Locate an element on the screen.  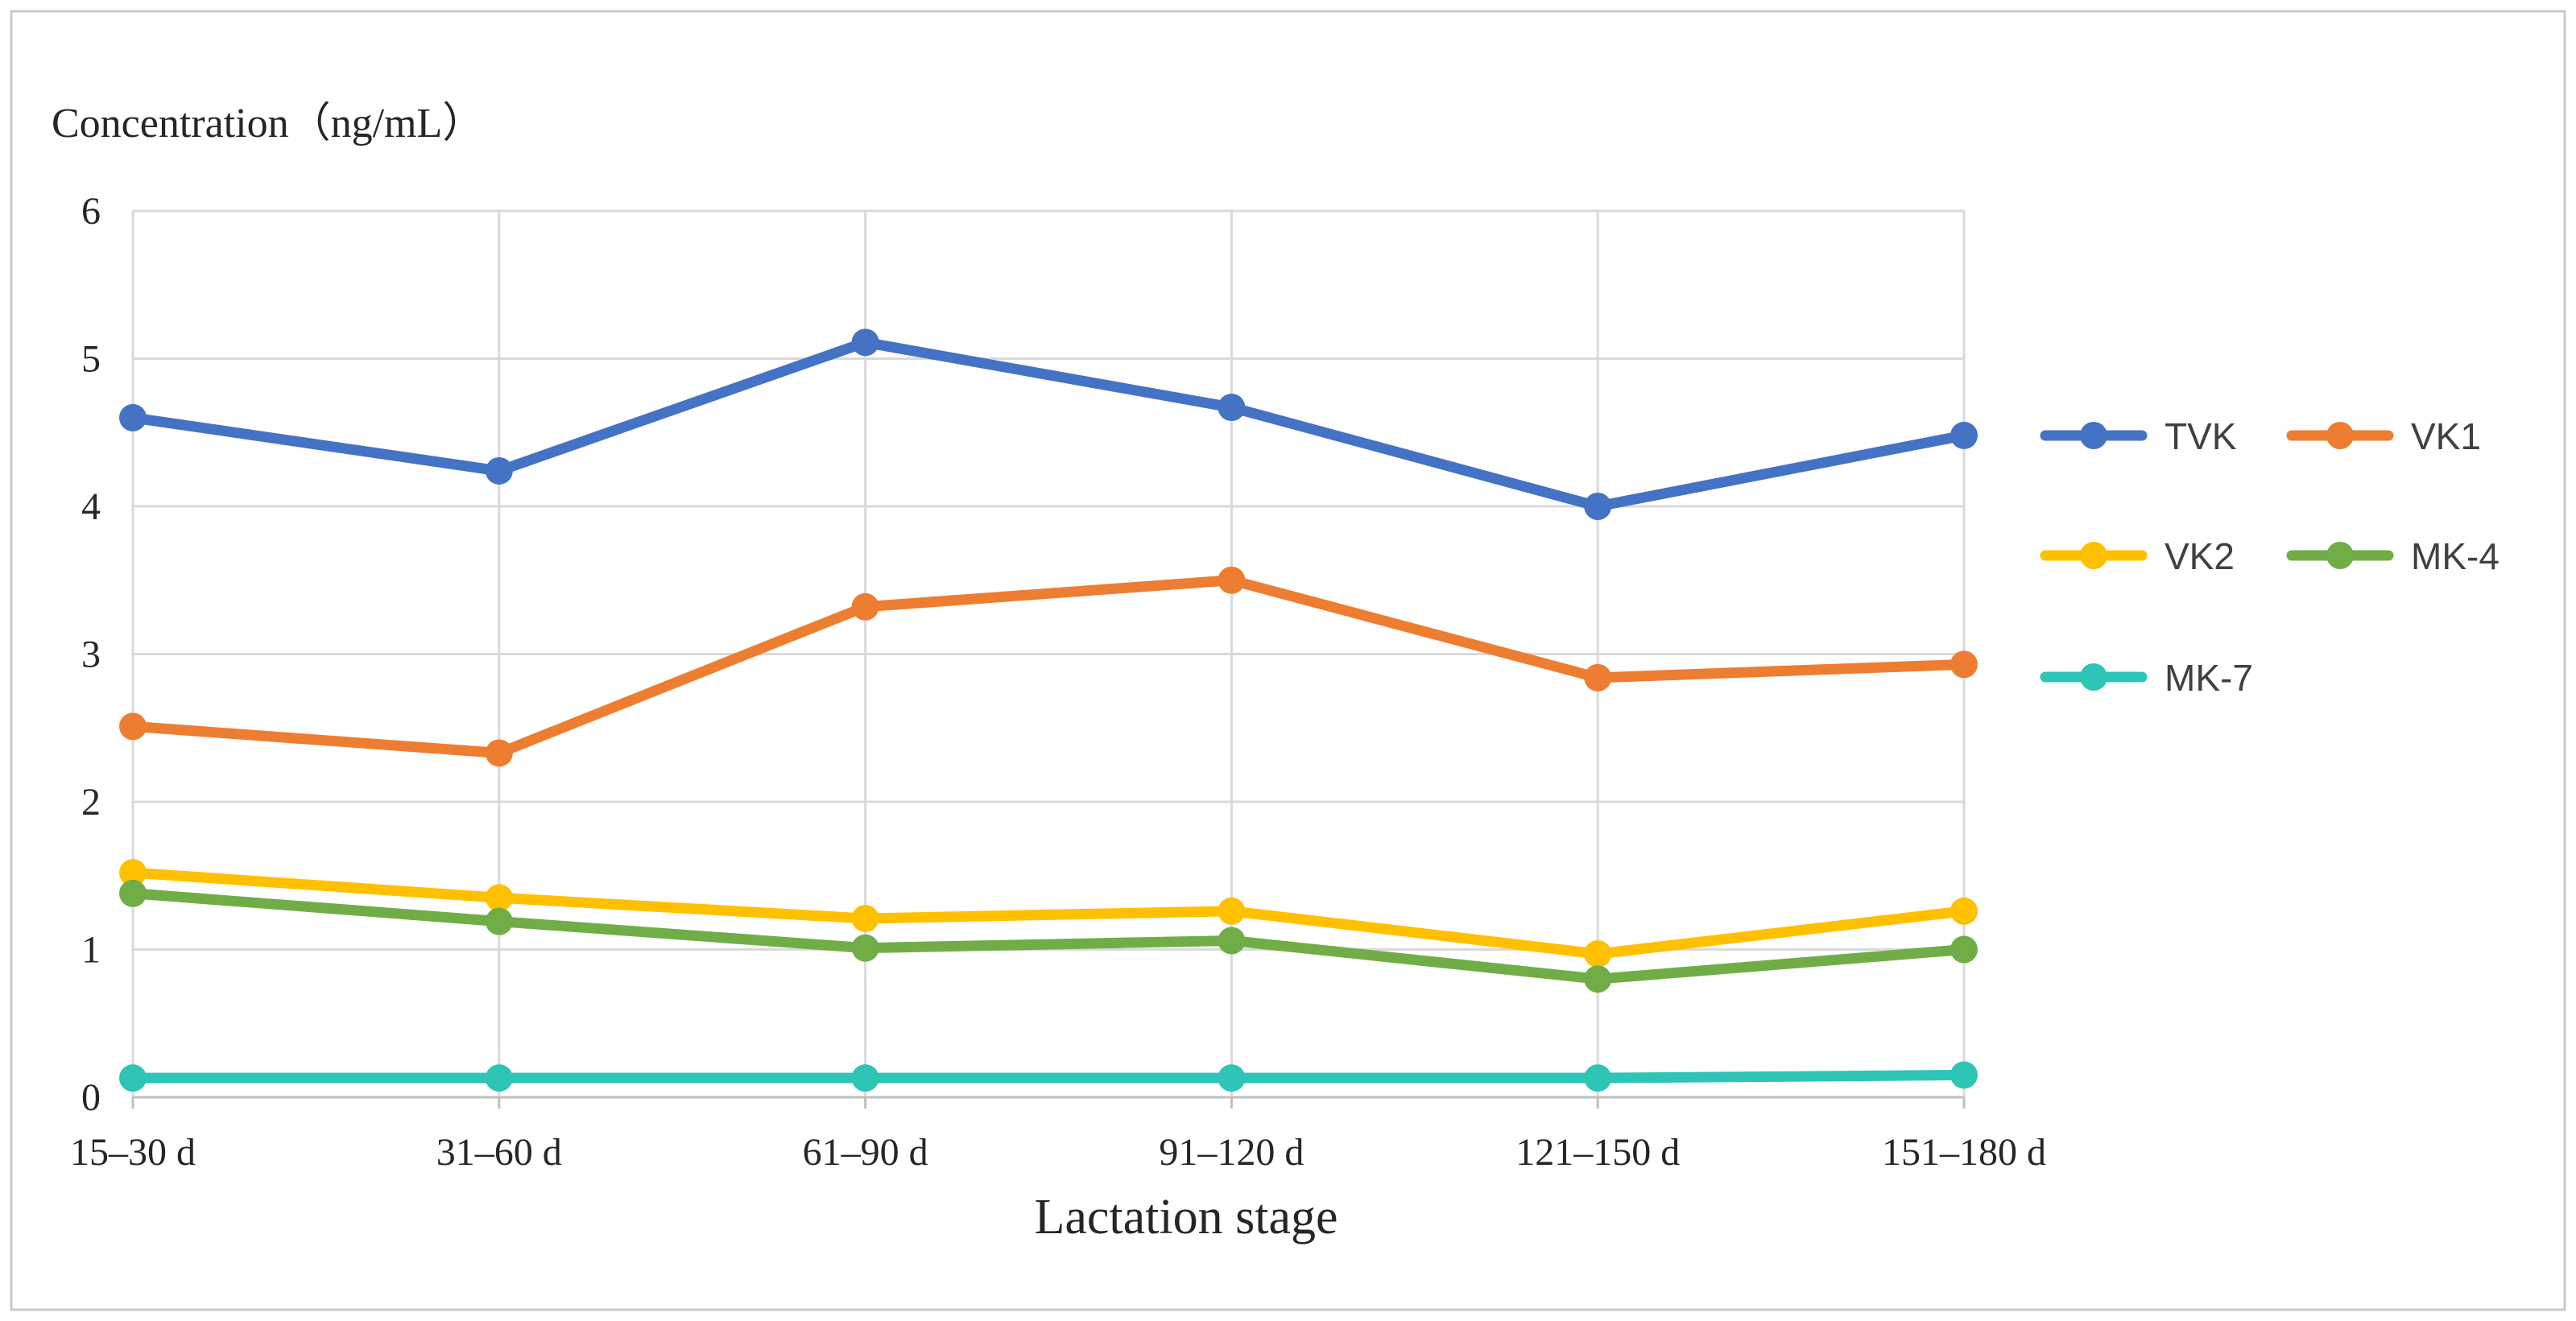
legend-label: MK-7 is located at coordinates (2209, 678).